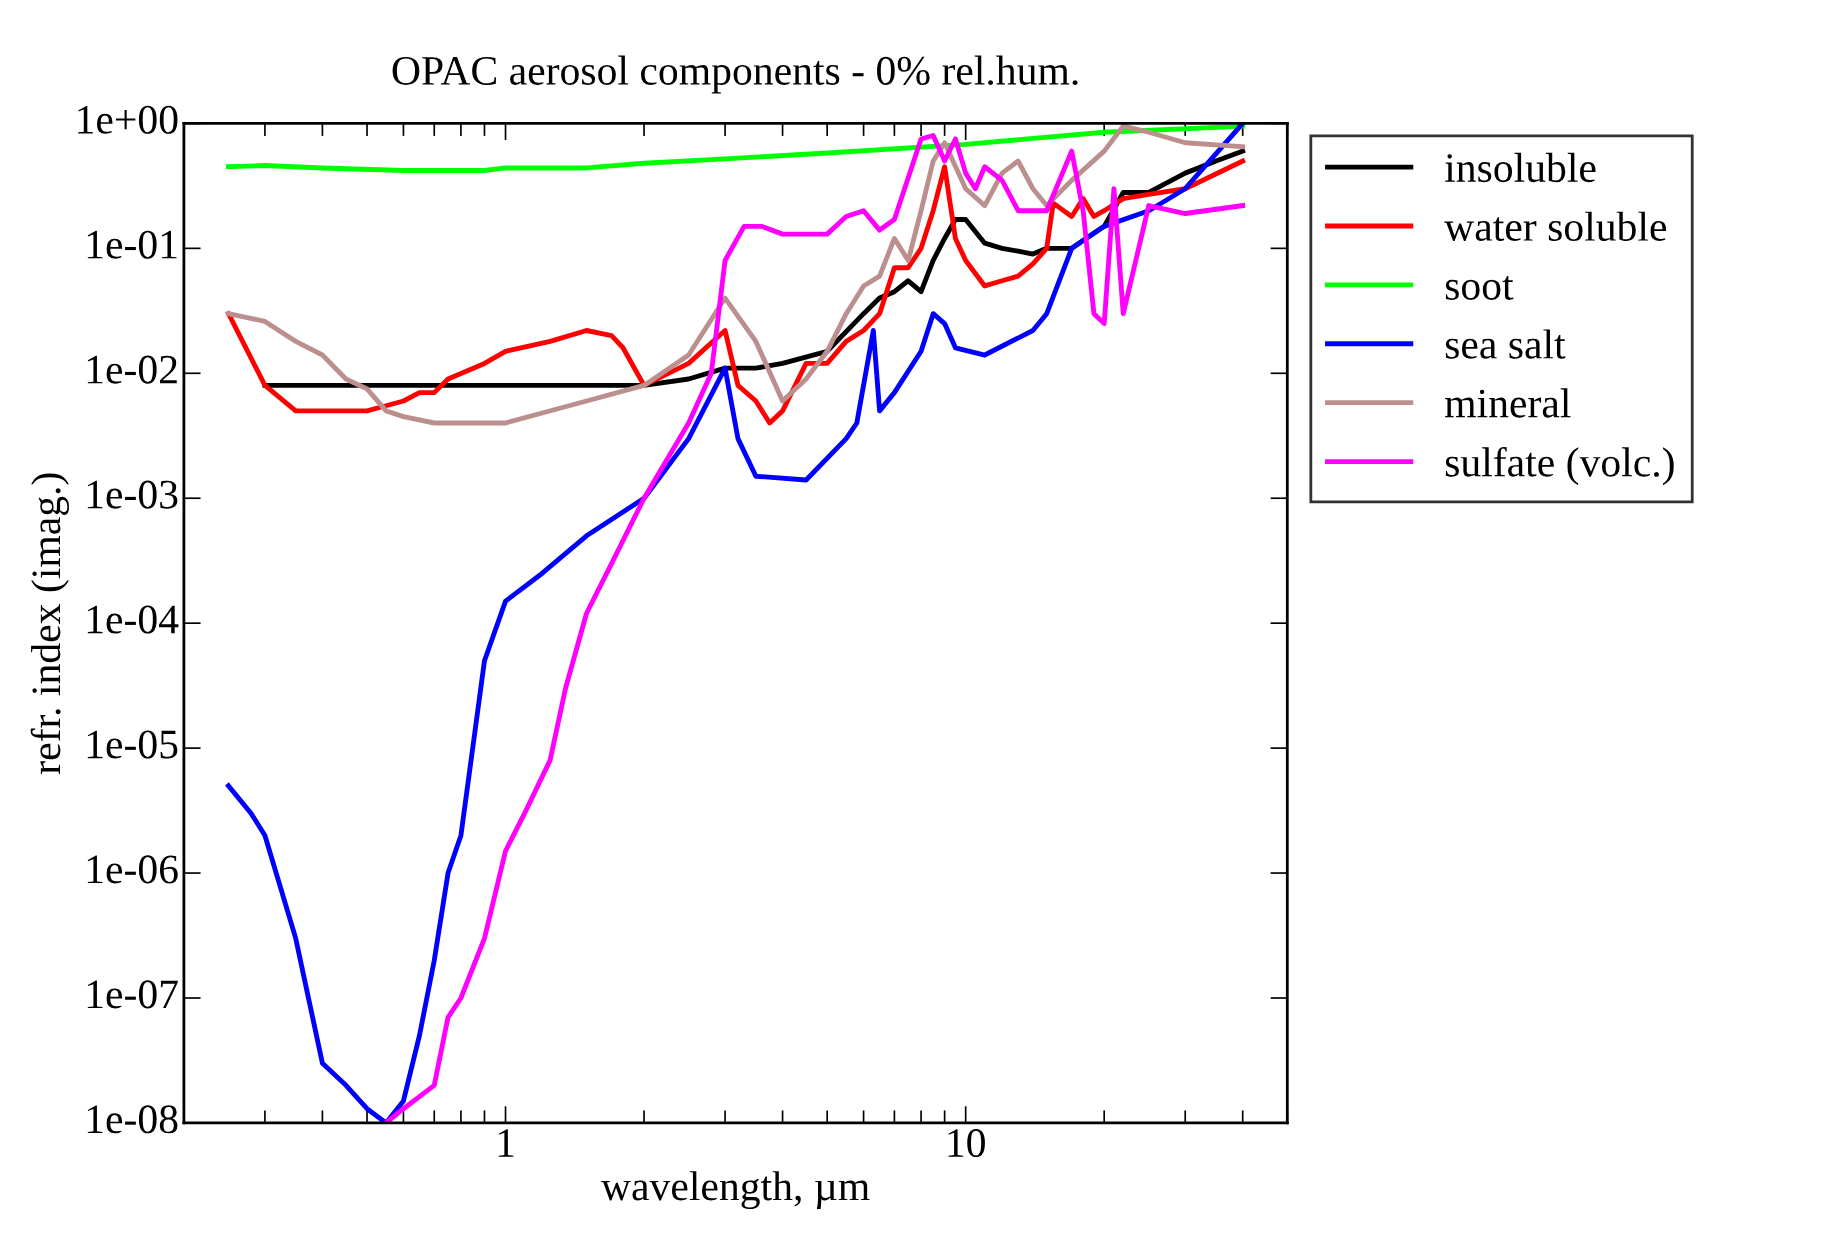  What do you see at coordinates (1479, 288) in the screenshot?
I see `legend-label: soot` at bounding box center [1479, 288].